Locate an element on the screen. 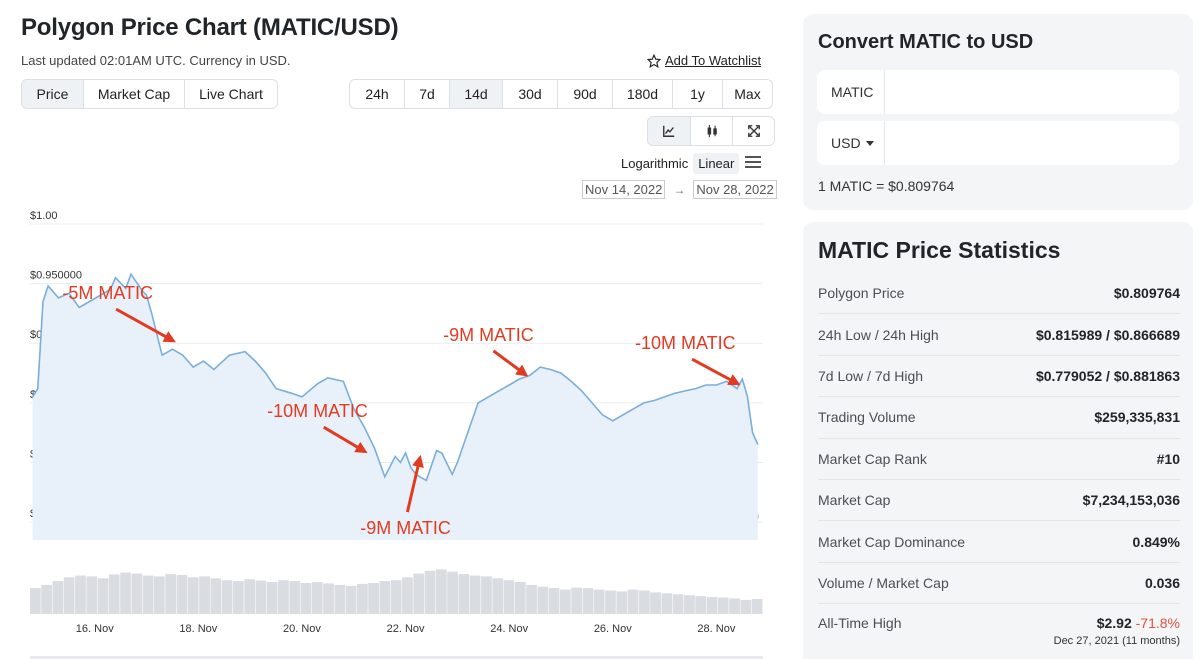 This screenshot has width=1200, height=659. range-90d: 90d is located at coordinates (584, 94).